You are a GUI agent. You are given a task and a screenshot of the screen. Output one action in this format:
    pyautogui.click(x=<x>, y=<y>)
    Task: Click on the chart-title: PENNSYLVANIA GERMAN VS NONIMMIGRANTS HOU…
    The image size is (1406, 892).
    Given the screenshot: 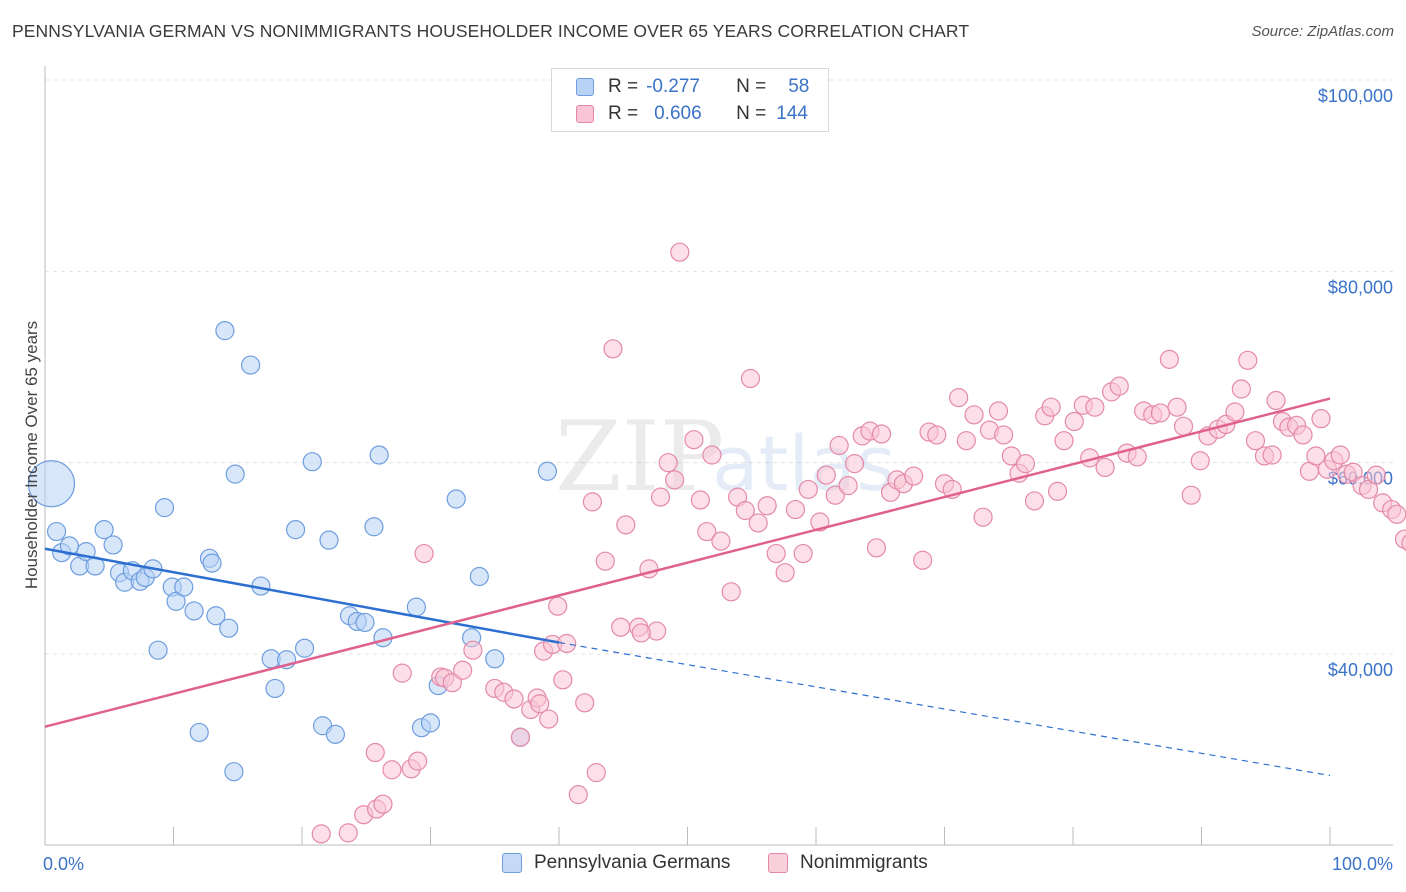 What is the action you would take?
    pyautogui.click(x=491, y=31)
    